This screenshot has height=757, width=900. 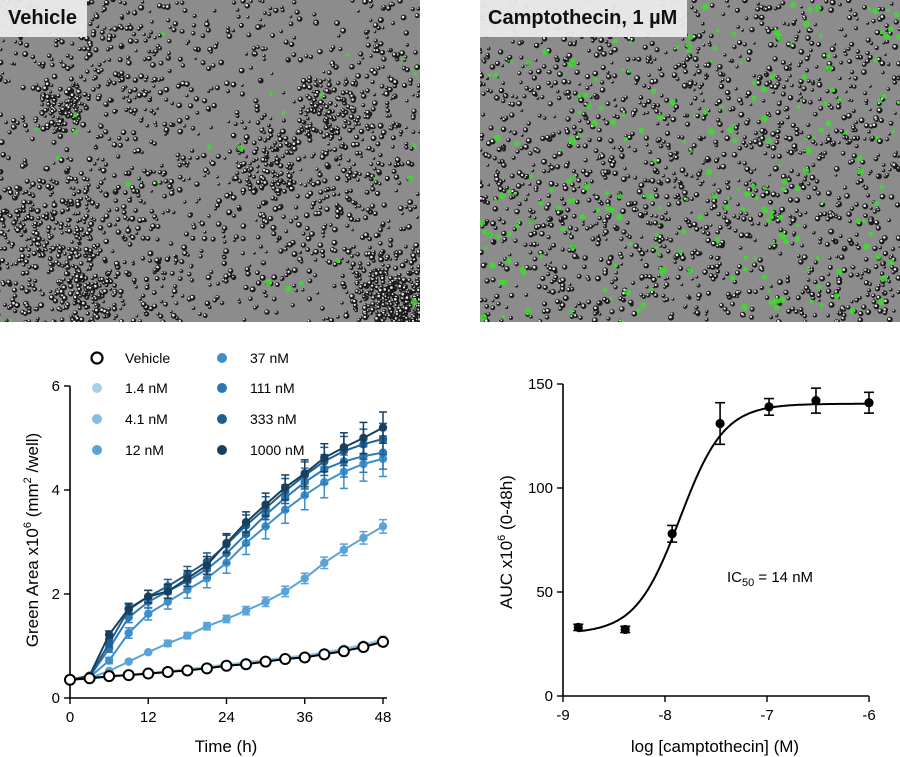 I want to click on dose-chart-x-label: log [camptothecin] (M), so click(x=715, y=746).